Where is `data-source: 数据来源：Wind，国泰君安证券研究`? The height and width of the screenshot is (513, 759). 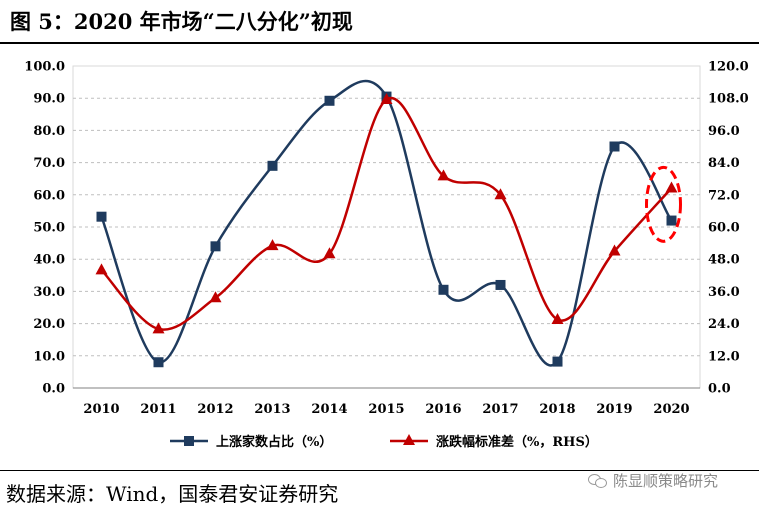 data-source: 数据来源：Wind，国泰君安证券研究 is located at coordinates (172, 494).